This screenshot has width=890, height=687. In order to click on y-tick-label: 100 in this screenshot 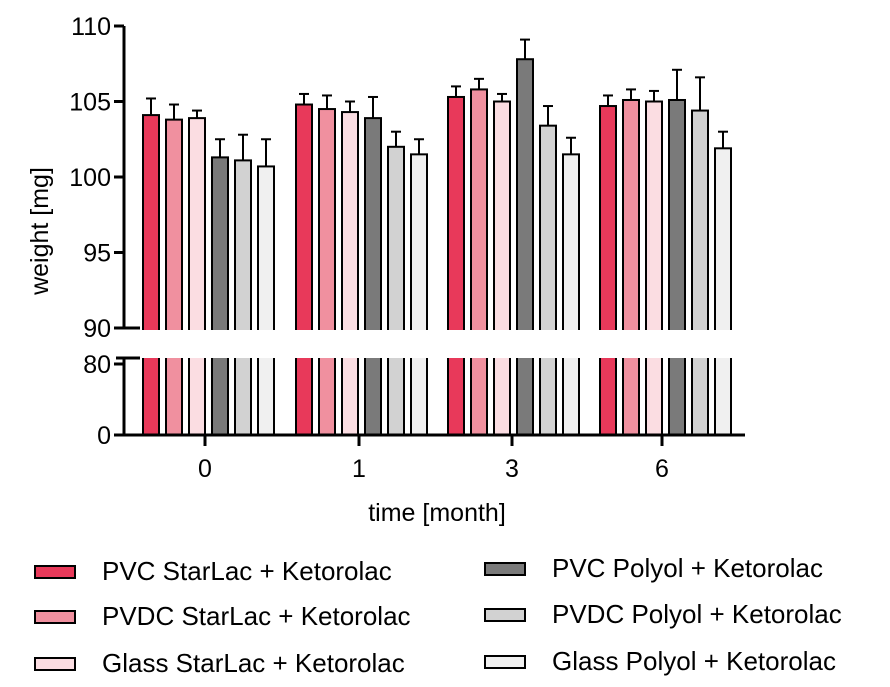, I will do `click(90, 178)`.